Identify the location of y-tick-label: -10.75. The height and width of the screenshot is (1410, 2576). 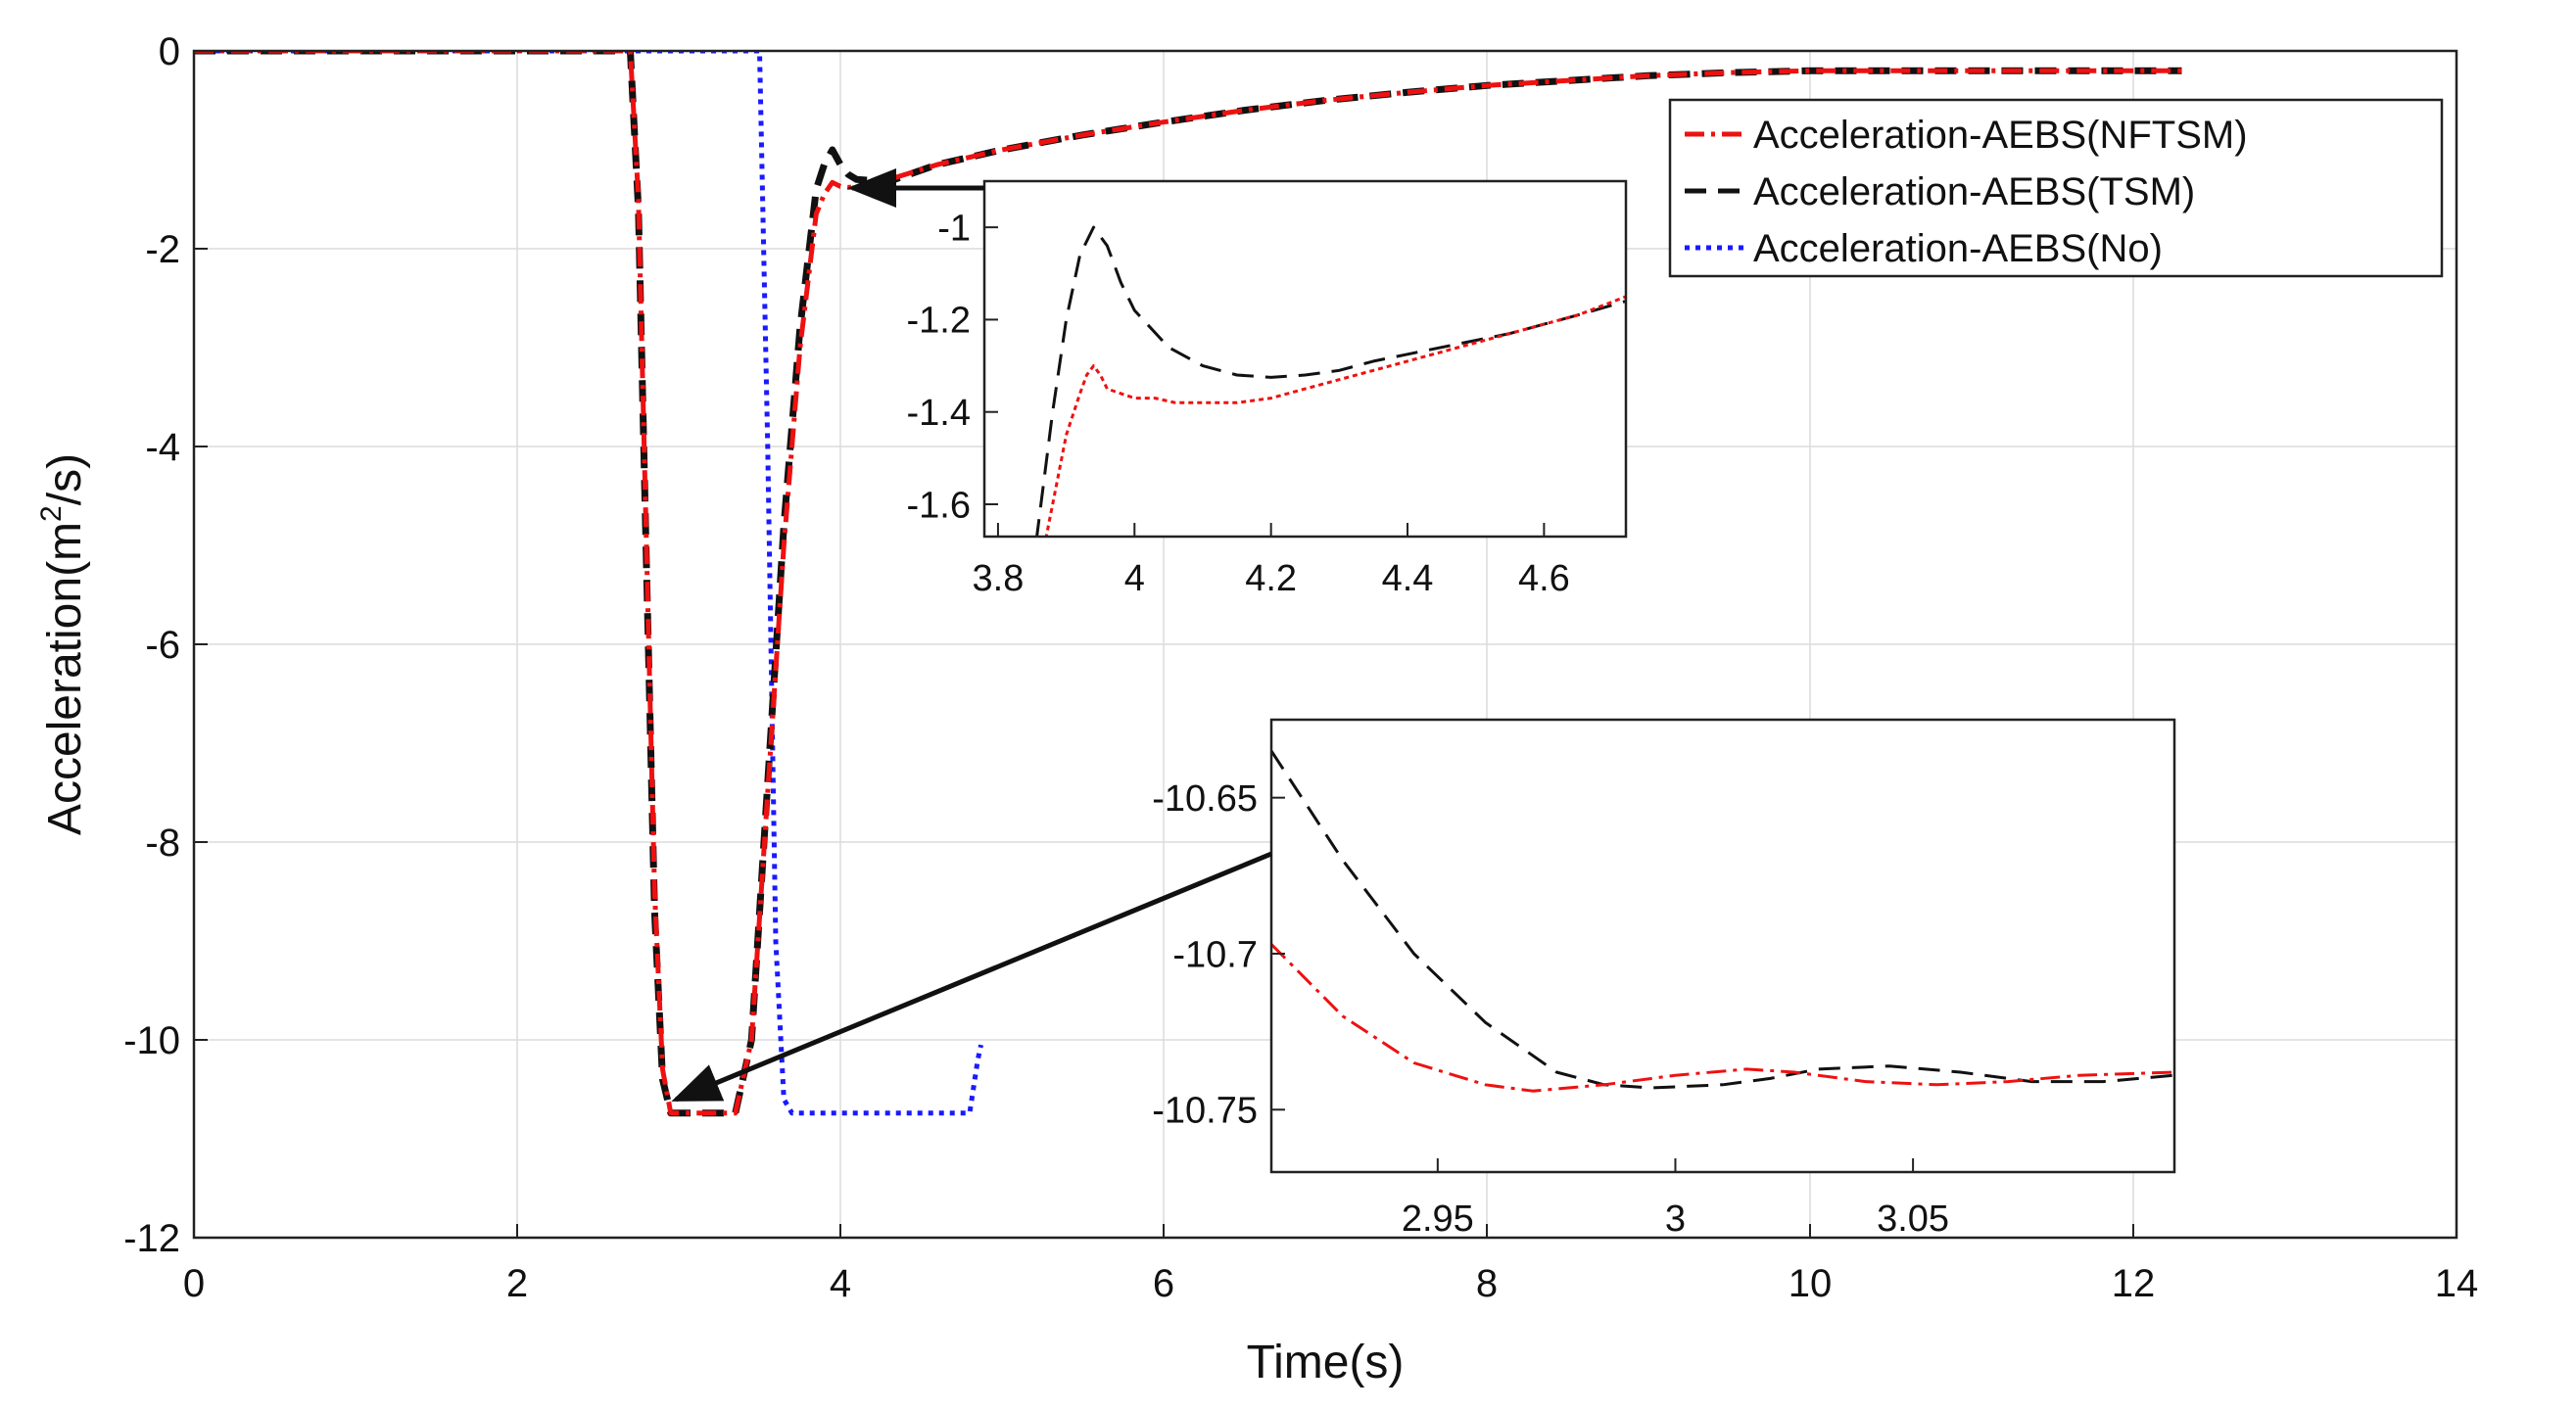
(1205, 1111).